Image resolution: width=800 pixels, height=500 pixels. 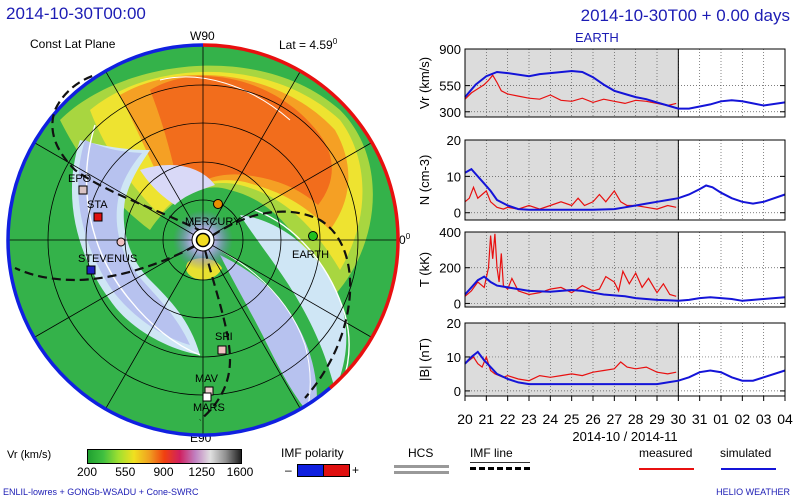 What do you see at coordinates (101, 492) in the screenshot?
I see `footer-model-info: ENLIL-lowres + GONGb-WSADU + Cone-SWRC` at bounding box center [101, 492].